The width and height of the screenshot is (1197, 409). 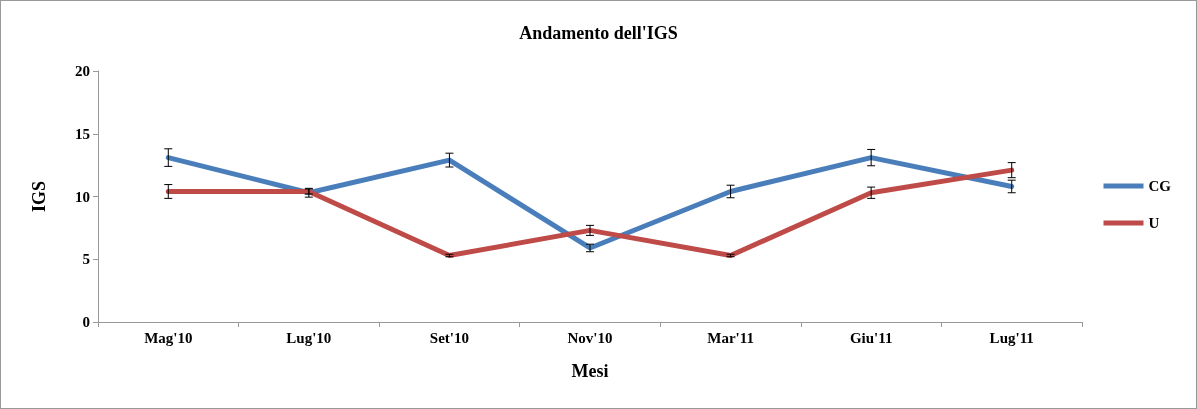 I want to click on legend-label: U, so click(x=1154, y=223).